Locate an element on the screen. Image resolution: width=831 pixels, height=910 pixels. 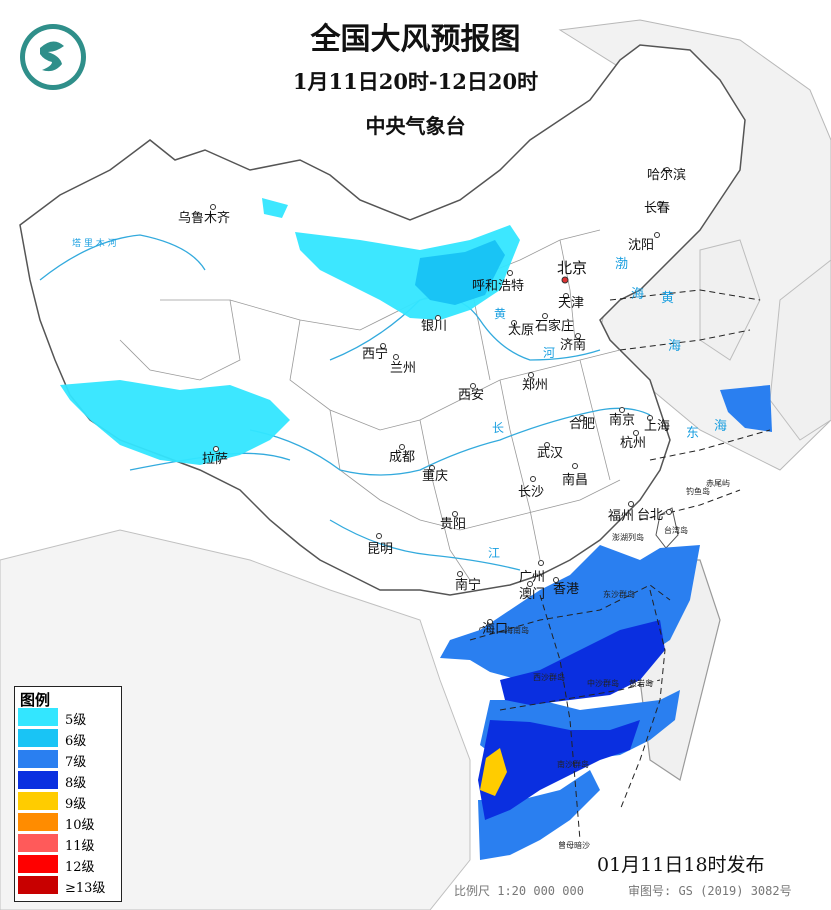
label-harbin: 哈尔滨 is located at coordinates (666, 175).